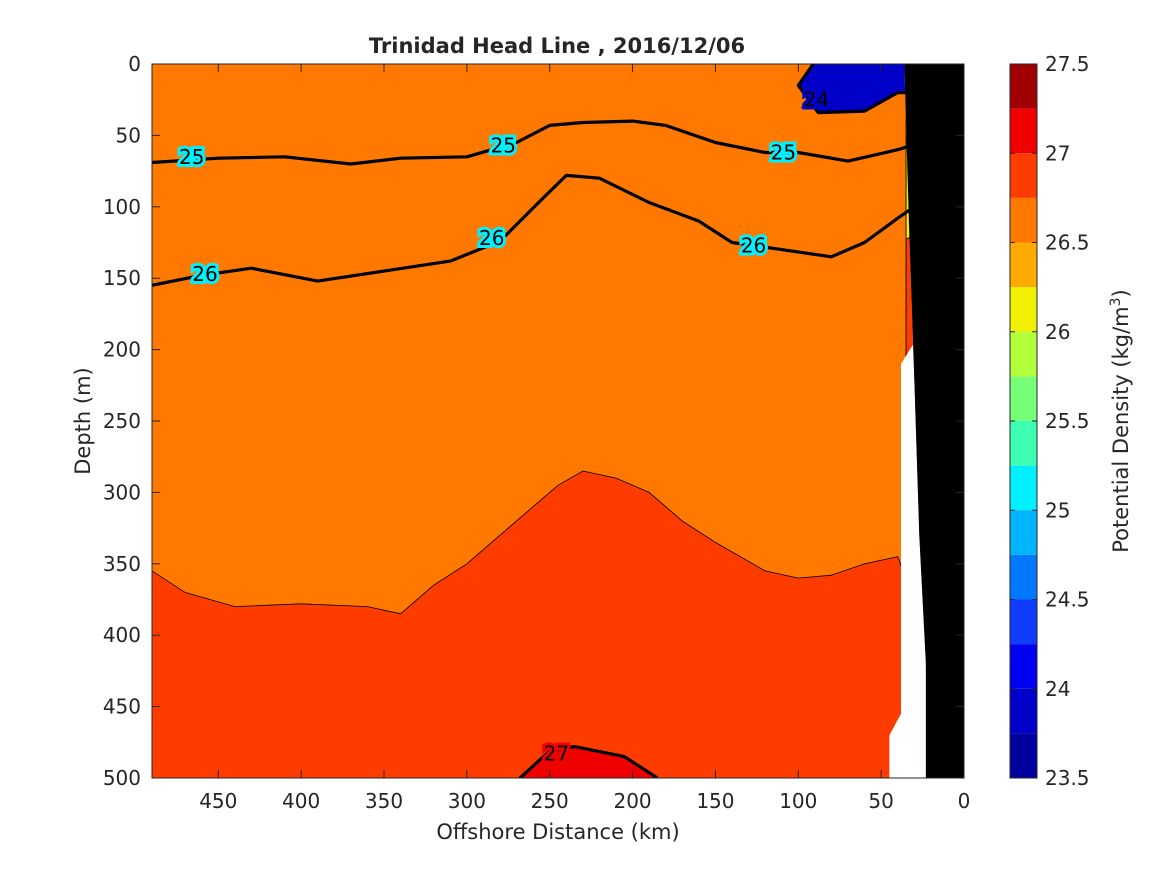 Image resolution: width=1167 pixels, height=875 pixels. What do you see at coordinates (557, 832) in the screenshot?
I see `x-axis-label: Offshore Distance (km)` at bounding box center [557, 832].